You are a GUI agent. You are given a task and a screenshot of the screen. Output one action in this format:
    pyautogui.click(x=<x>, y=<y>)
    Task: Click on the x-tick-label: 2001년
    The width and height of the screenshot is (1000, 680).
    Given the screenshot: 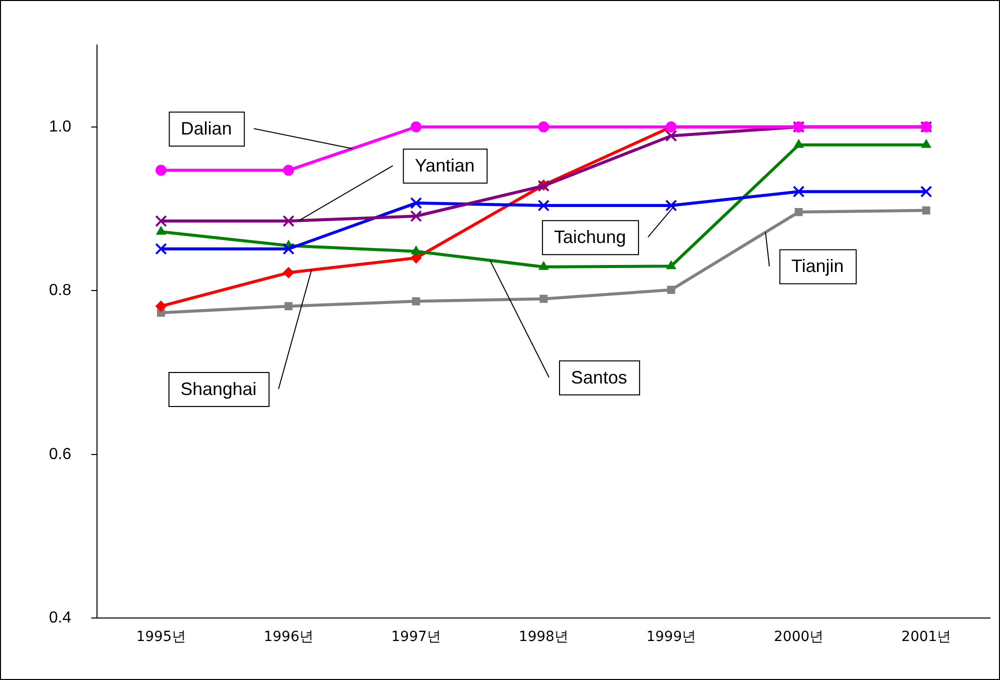 What is the action you would take?
    pyautogui.click(x=926, y=637)
    